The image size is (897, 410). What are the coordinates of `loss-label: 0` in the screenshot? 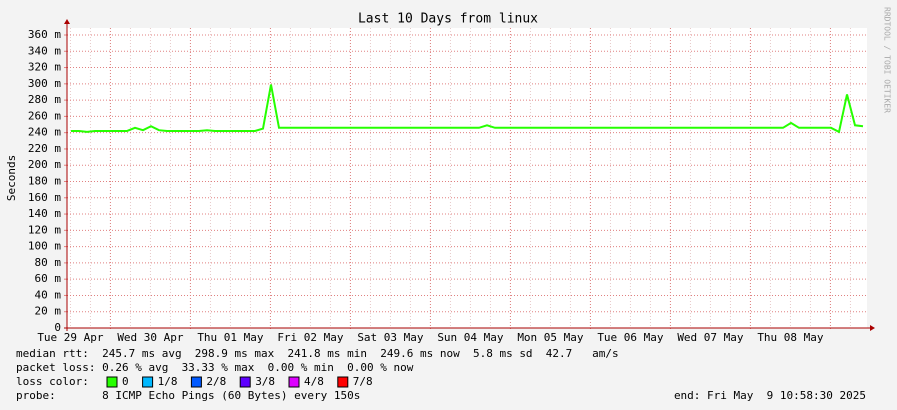 It's located at (125, 381).